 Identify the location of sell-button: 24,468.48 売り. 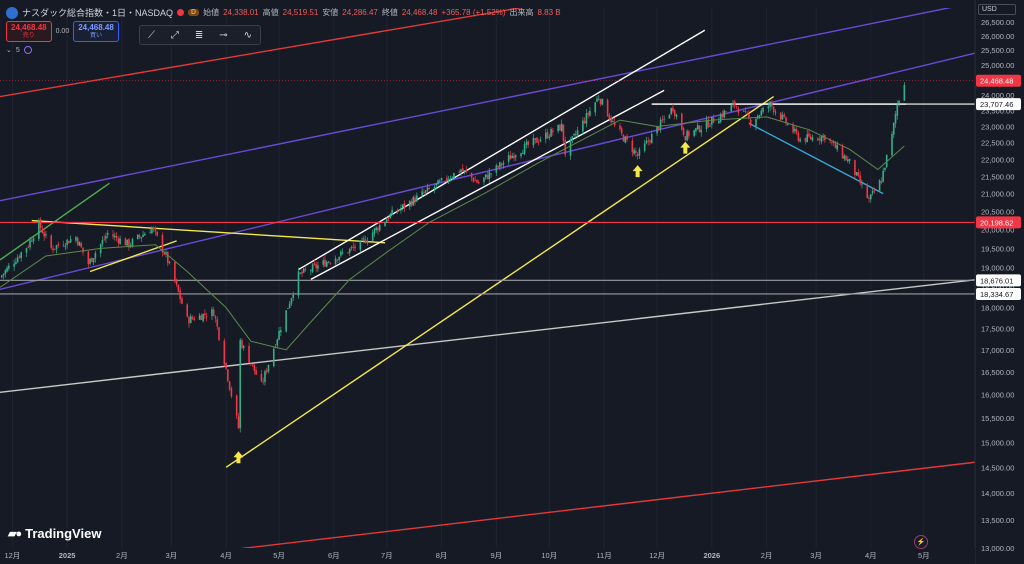
(29, 32).